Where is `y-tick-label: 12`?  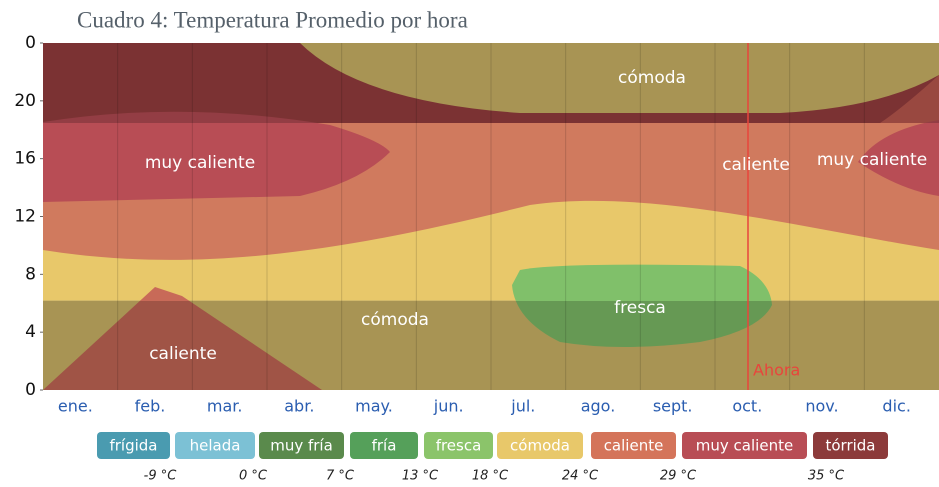
y-tick-label: 12 is located at coordinates (25, 217).